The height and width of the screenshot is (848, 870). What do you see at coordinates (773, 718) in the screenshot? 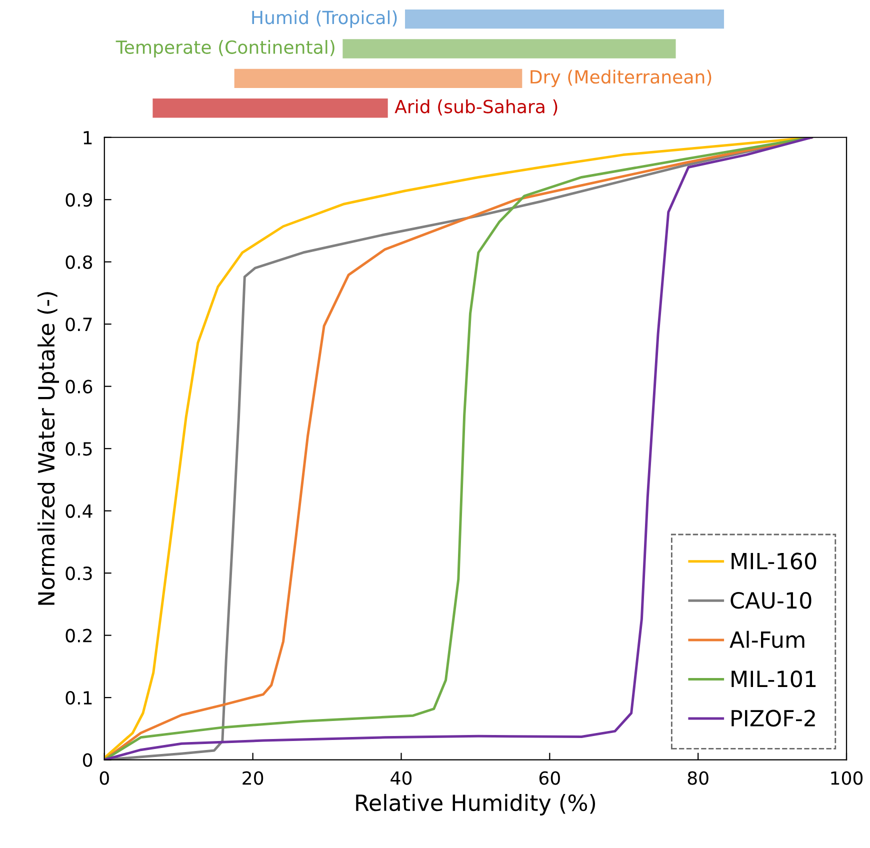
I see `legend-label: PIZOF-2` at bounding box center [773, 718].